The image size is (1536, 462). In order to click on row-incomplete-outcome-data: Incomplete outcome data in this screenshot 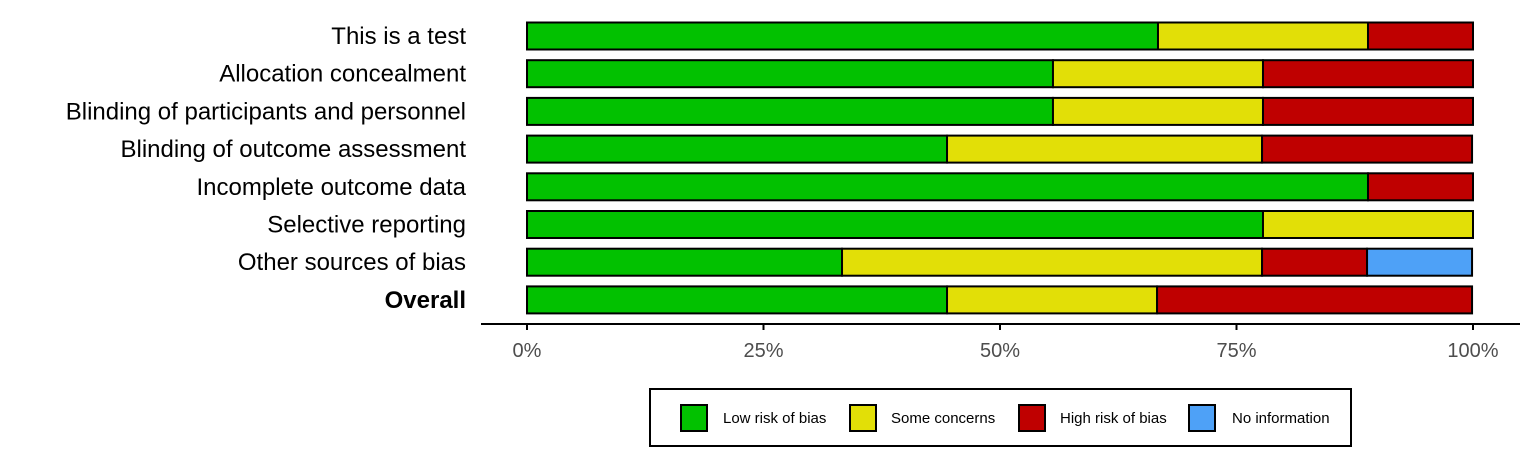, I will do `click(836, 187)`.